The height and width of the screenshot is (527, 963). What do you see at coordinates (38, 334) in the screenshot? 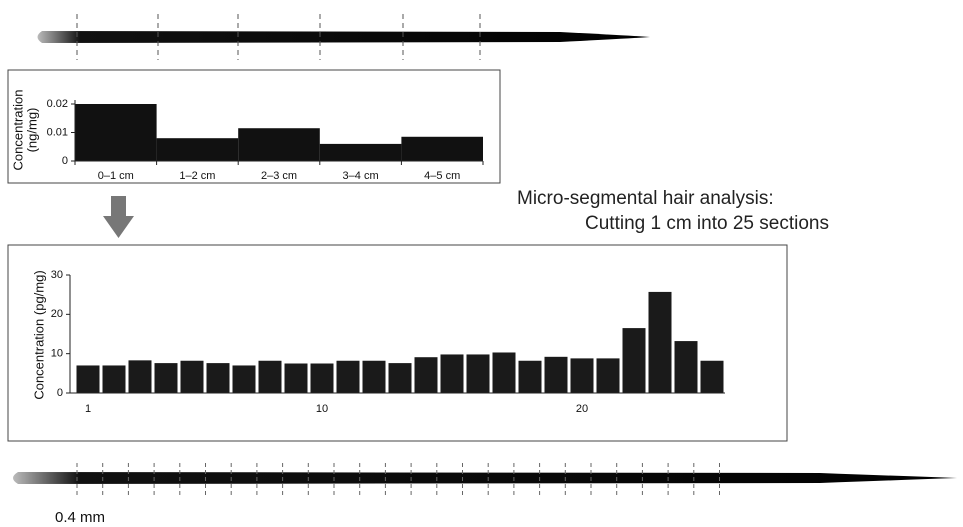
I see `y-axis-label: Concentration (pg/mg)` at bounding box center [38, 334].